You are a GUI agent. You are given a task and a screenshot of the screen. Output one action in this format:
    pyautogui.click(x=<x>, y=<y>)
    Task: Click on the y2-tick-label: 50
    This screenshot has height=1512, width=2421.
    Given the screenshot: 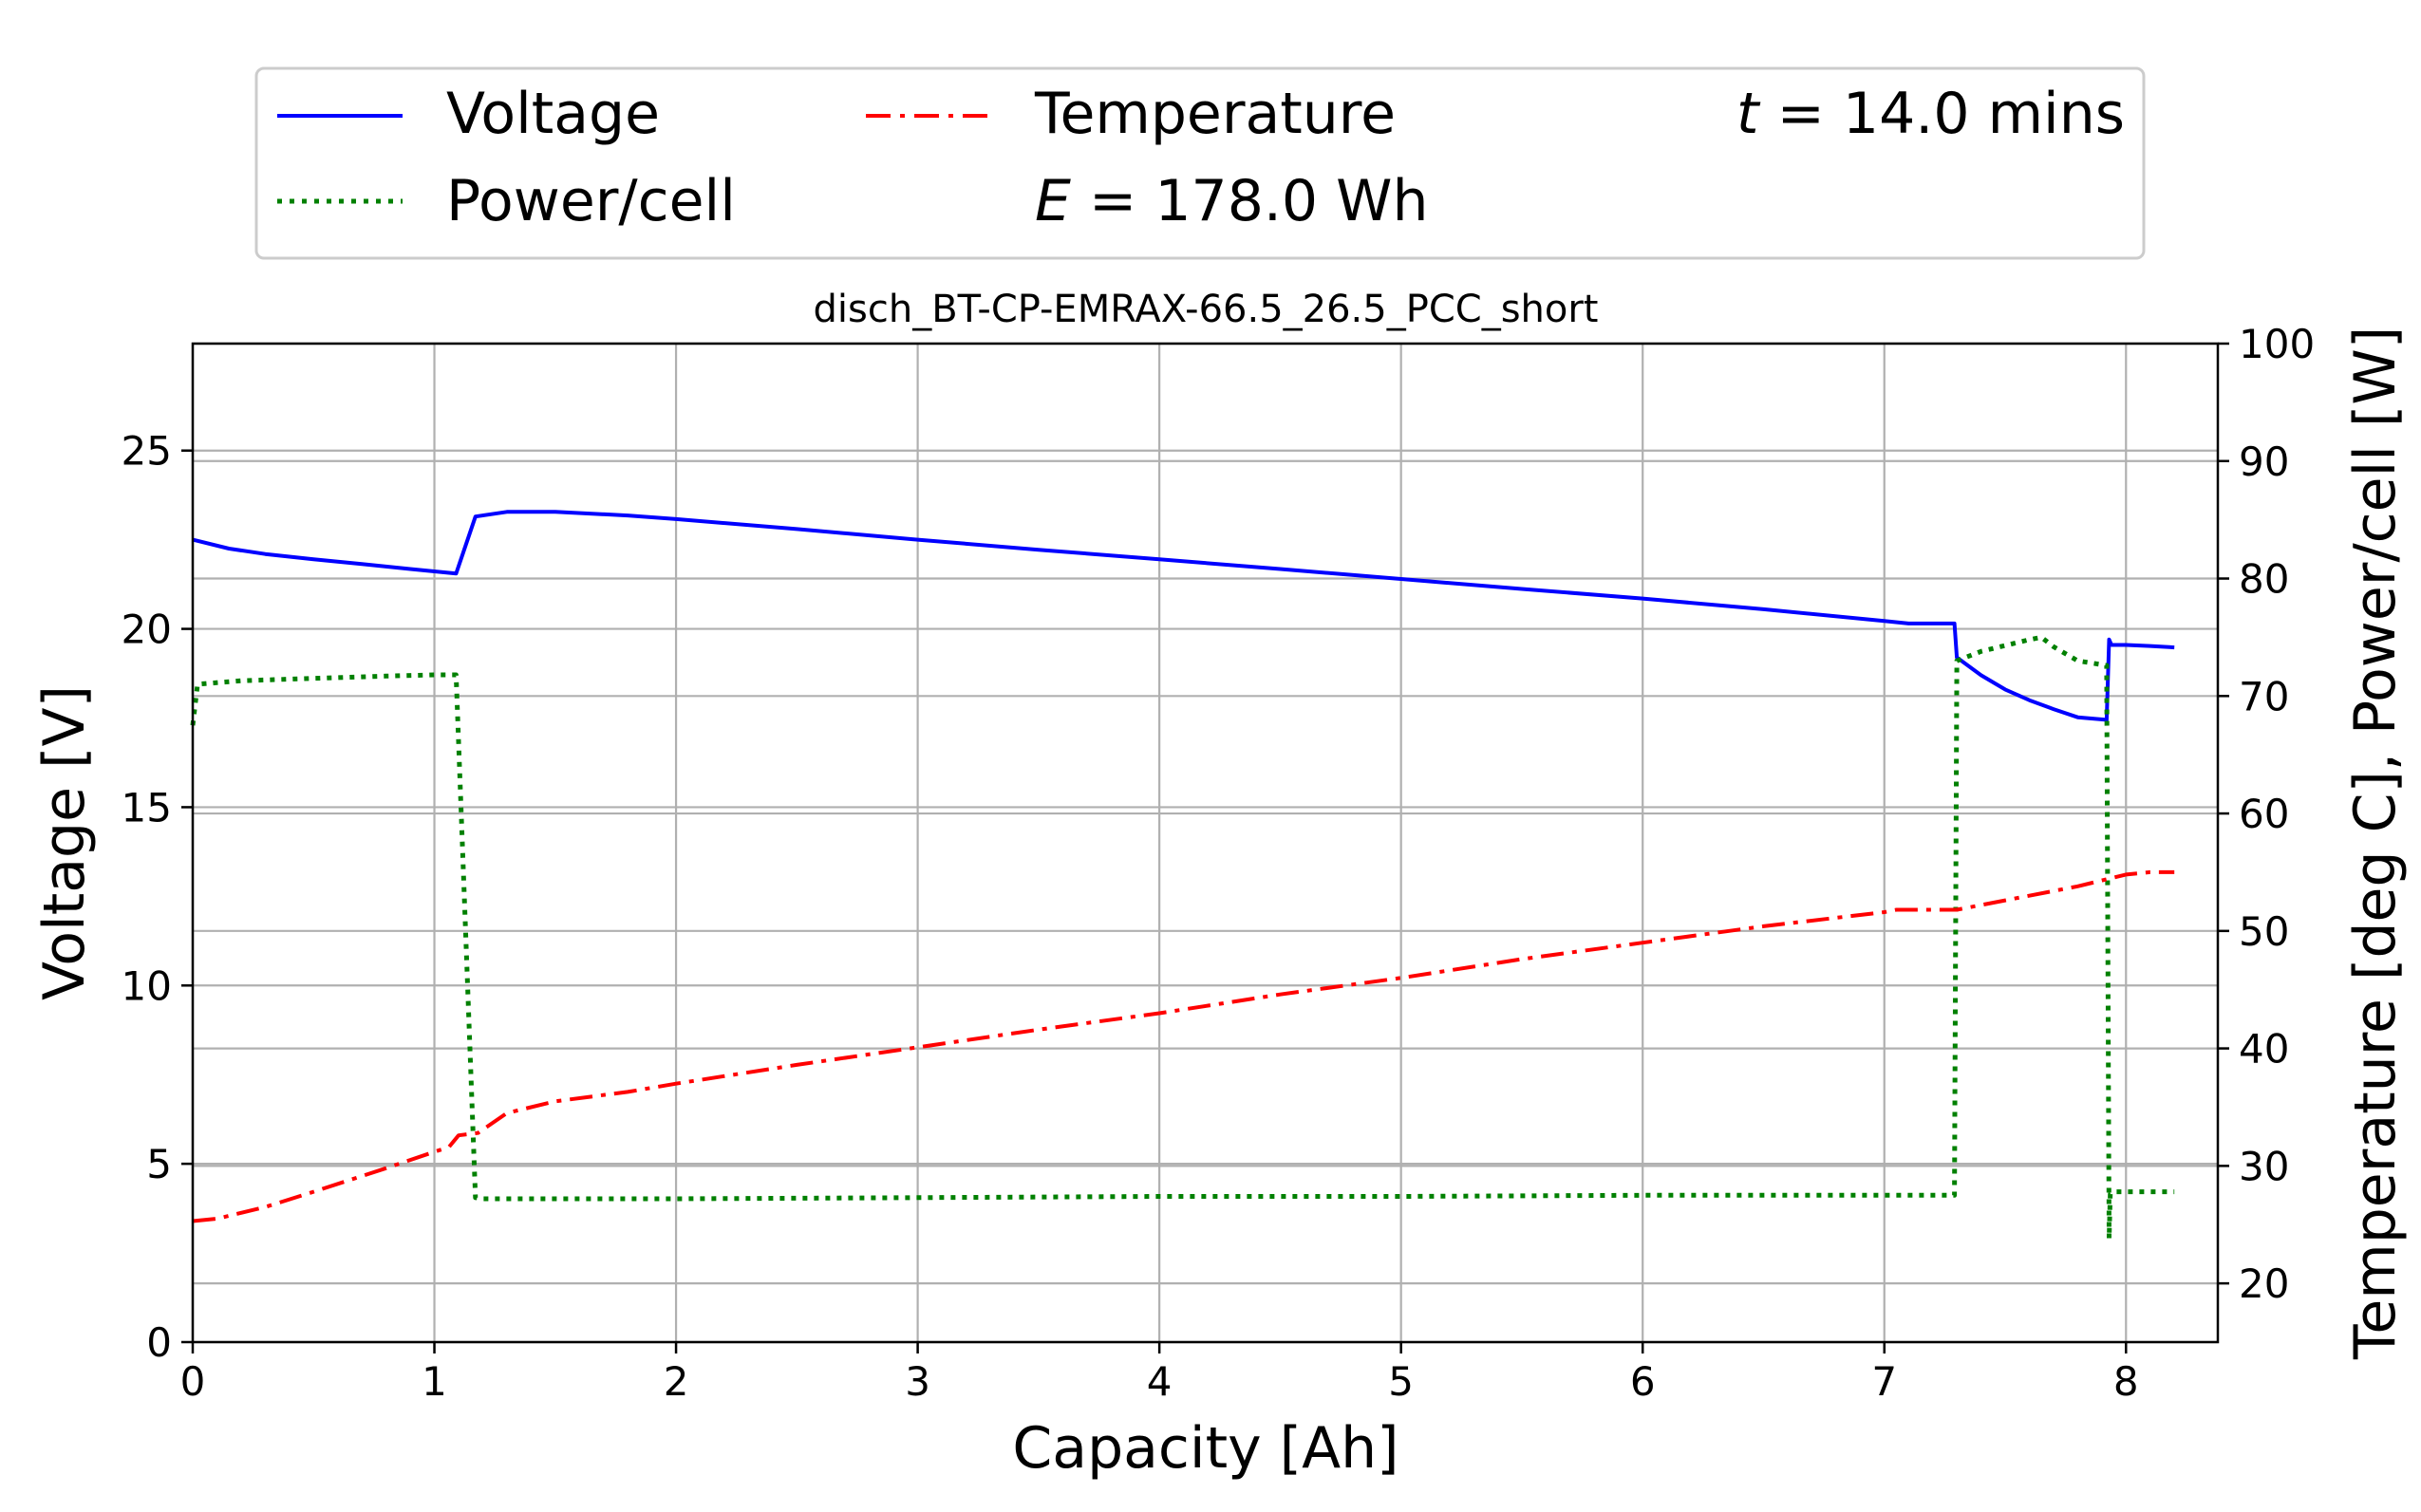 What is the action you would take?
    pyautogui.click(x=2264, y=932)
    